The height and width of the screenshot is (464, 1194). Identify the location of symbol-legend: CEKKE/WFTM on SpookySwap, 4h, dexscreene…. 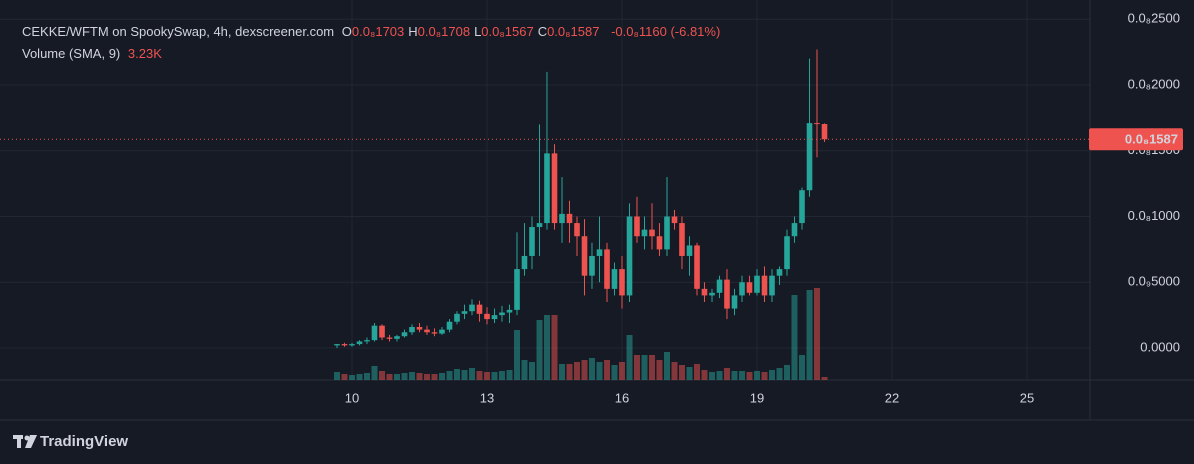
(373, 31).